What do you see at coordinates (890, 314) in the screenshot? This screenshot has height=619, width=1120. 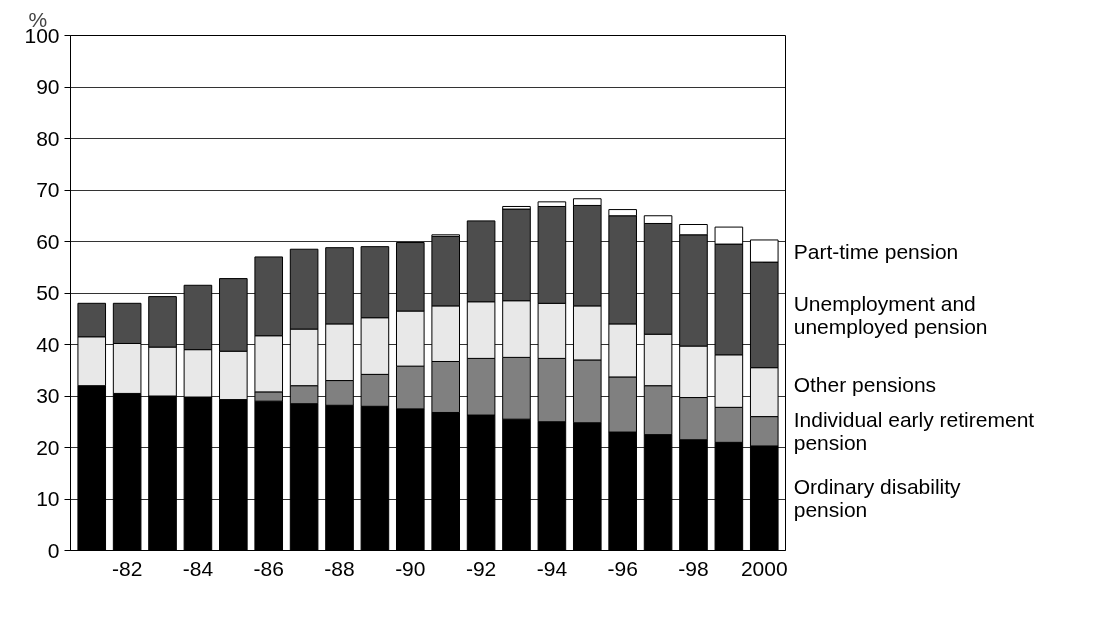 I see `series-label: Unemployment and unemployed pension` at bounding box center [890, 314].